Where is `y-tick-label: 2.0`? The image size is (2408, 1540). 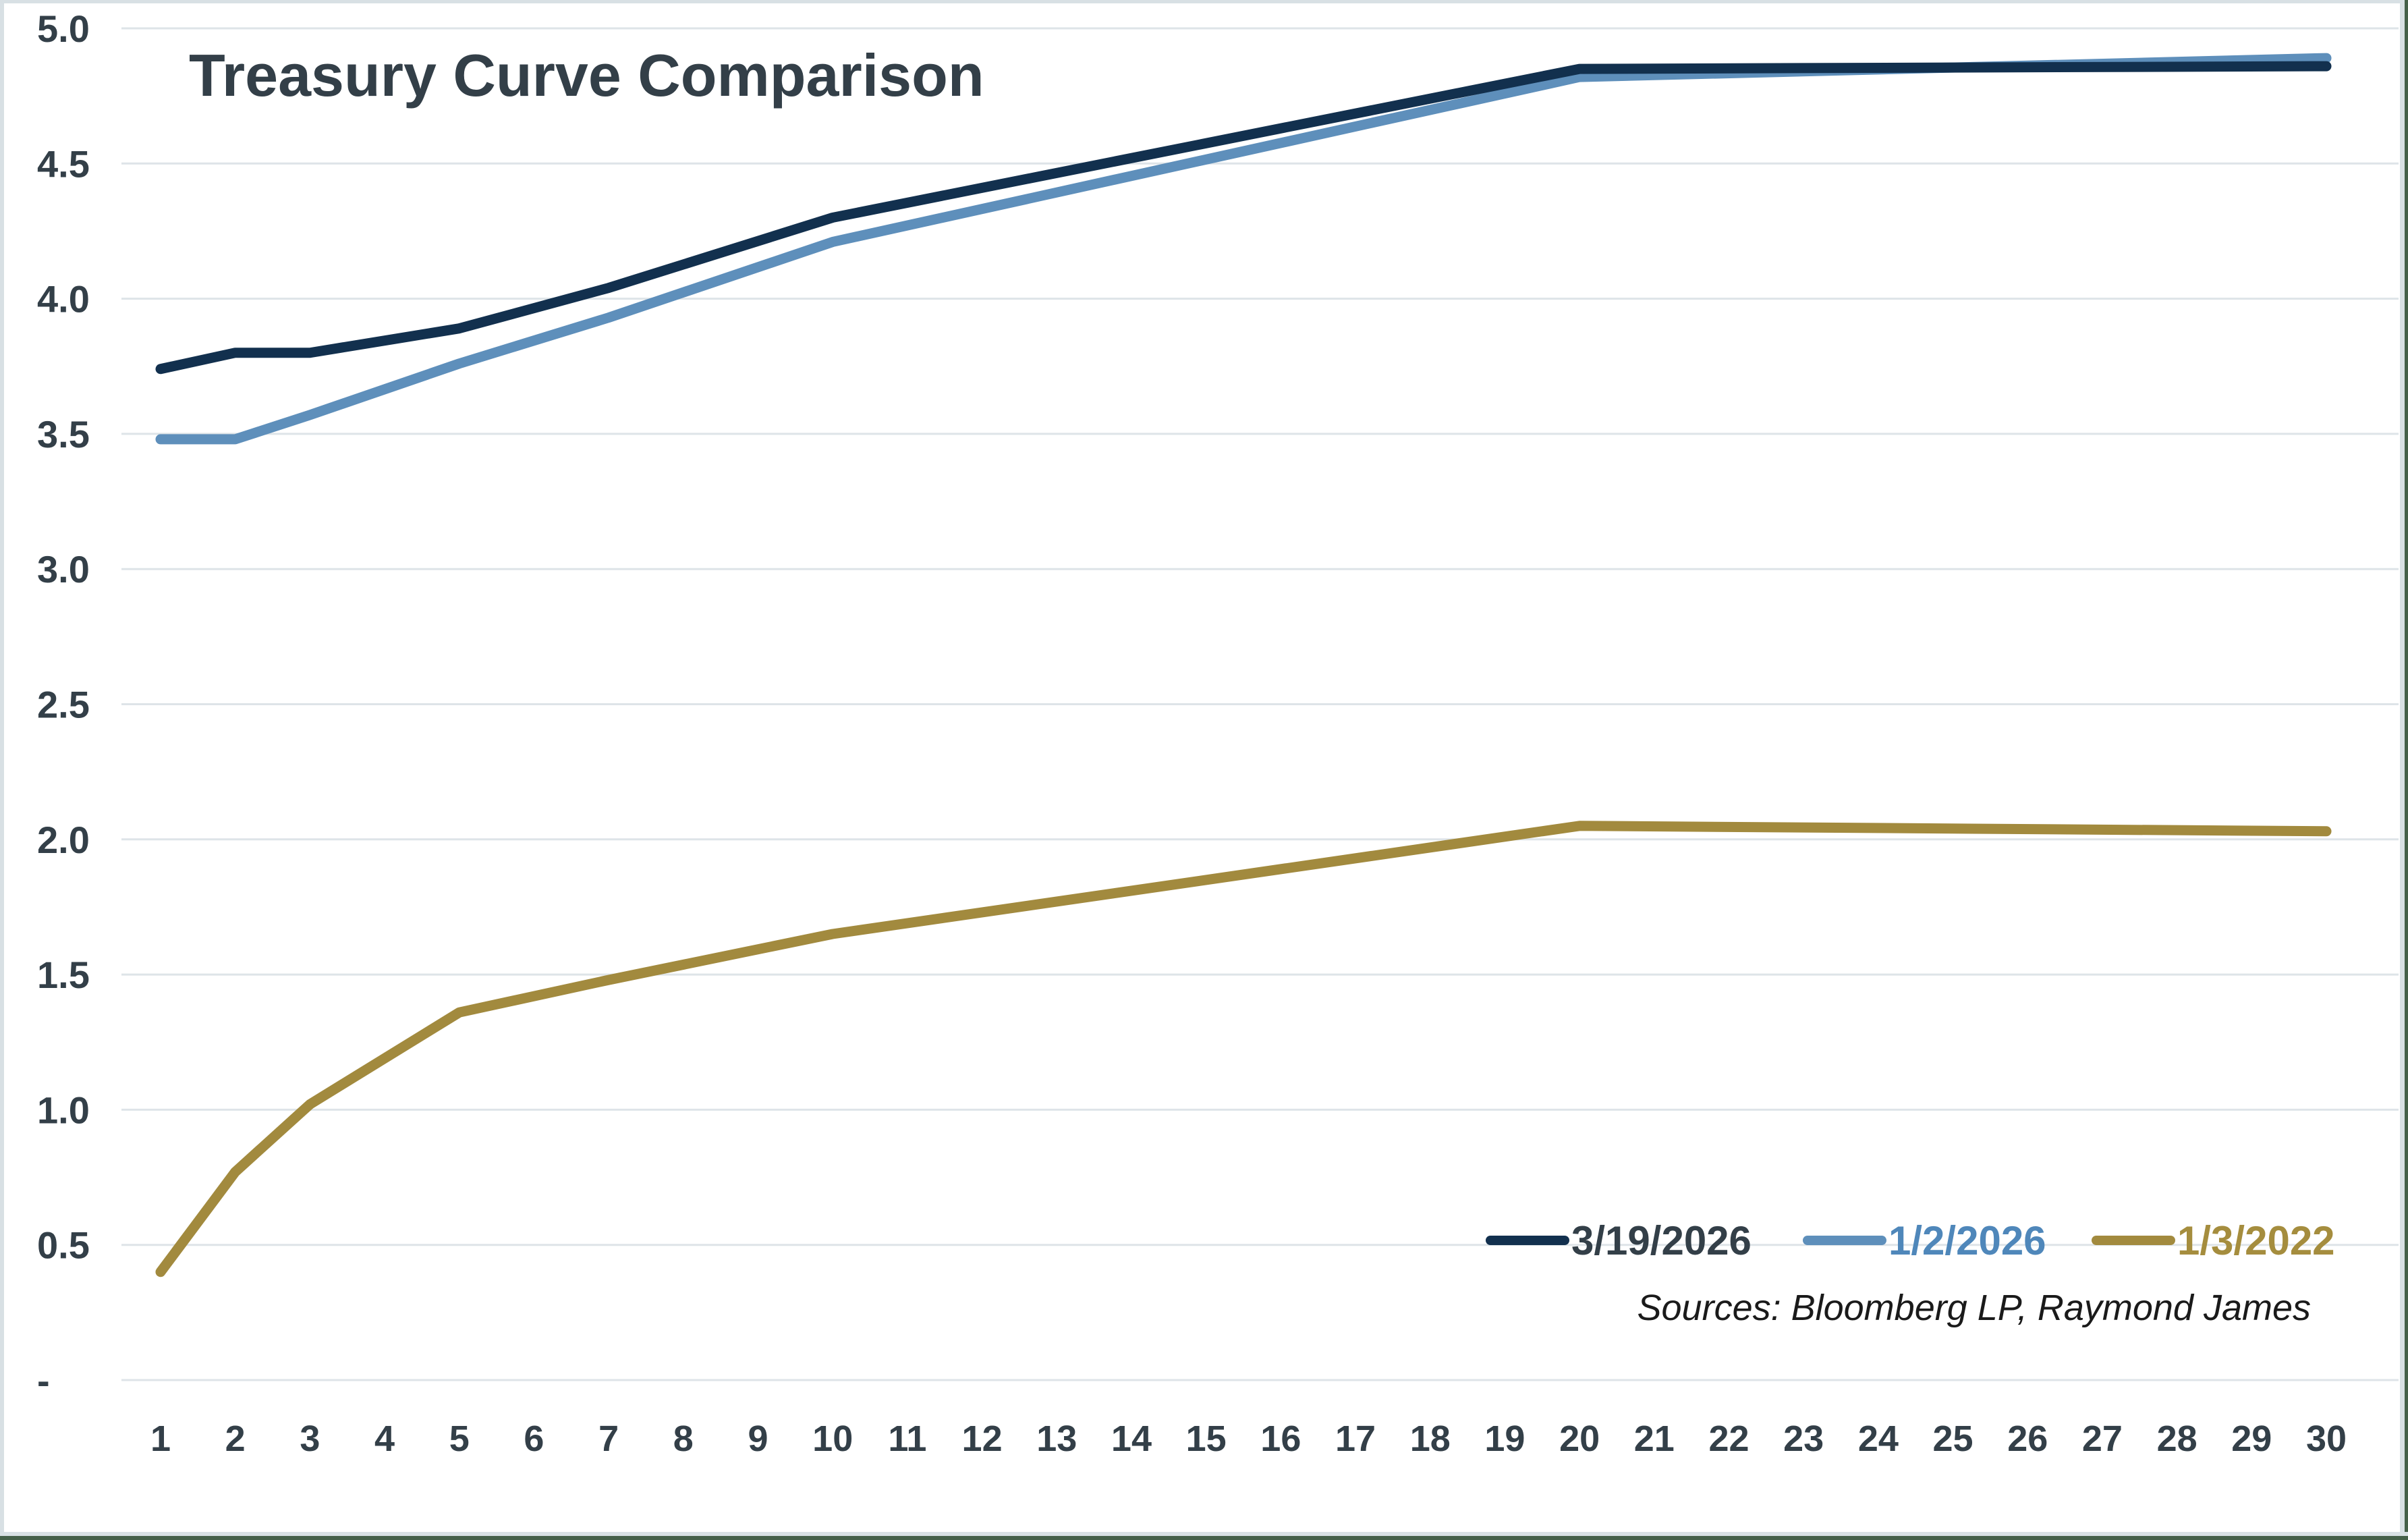
y-tick-label: 2.0 is located at coordinates (63, 840).